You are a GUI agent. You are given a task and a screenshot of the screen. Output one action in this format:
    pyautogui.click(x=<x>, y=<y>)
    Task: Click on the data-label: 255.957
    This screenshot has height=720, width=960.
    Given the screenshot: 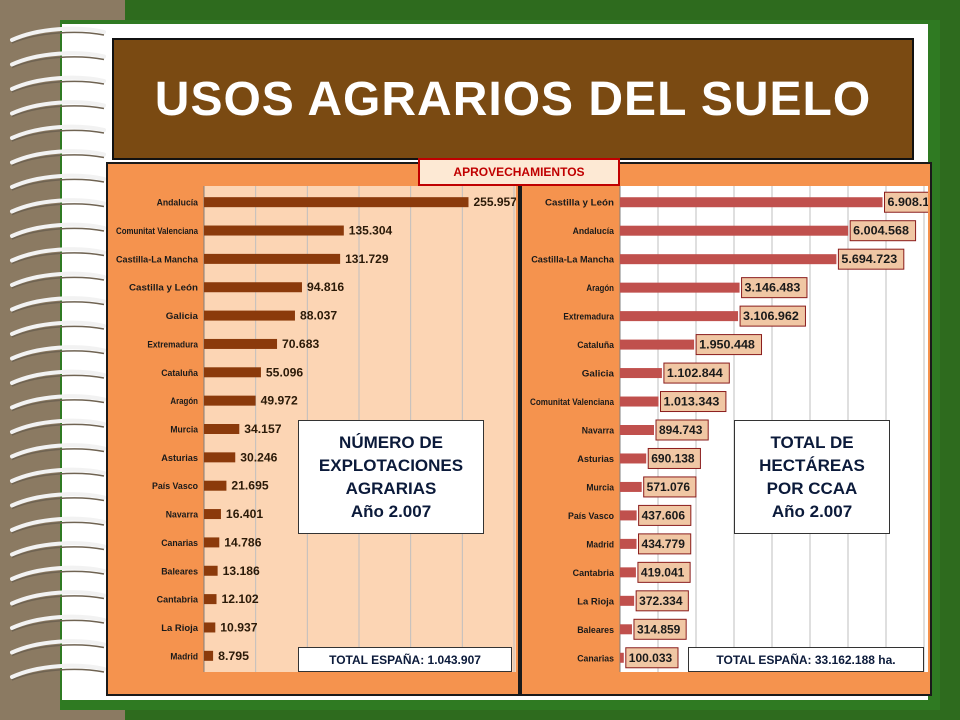 What is the action you would take?
    pyautogui.click(x=494, y=203)
    